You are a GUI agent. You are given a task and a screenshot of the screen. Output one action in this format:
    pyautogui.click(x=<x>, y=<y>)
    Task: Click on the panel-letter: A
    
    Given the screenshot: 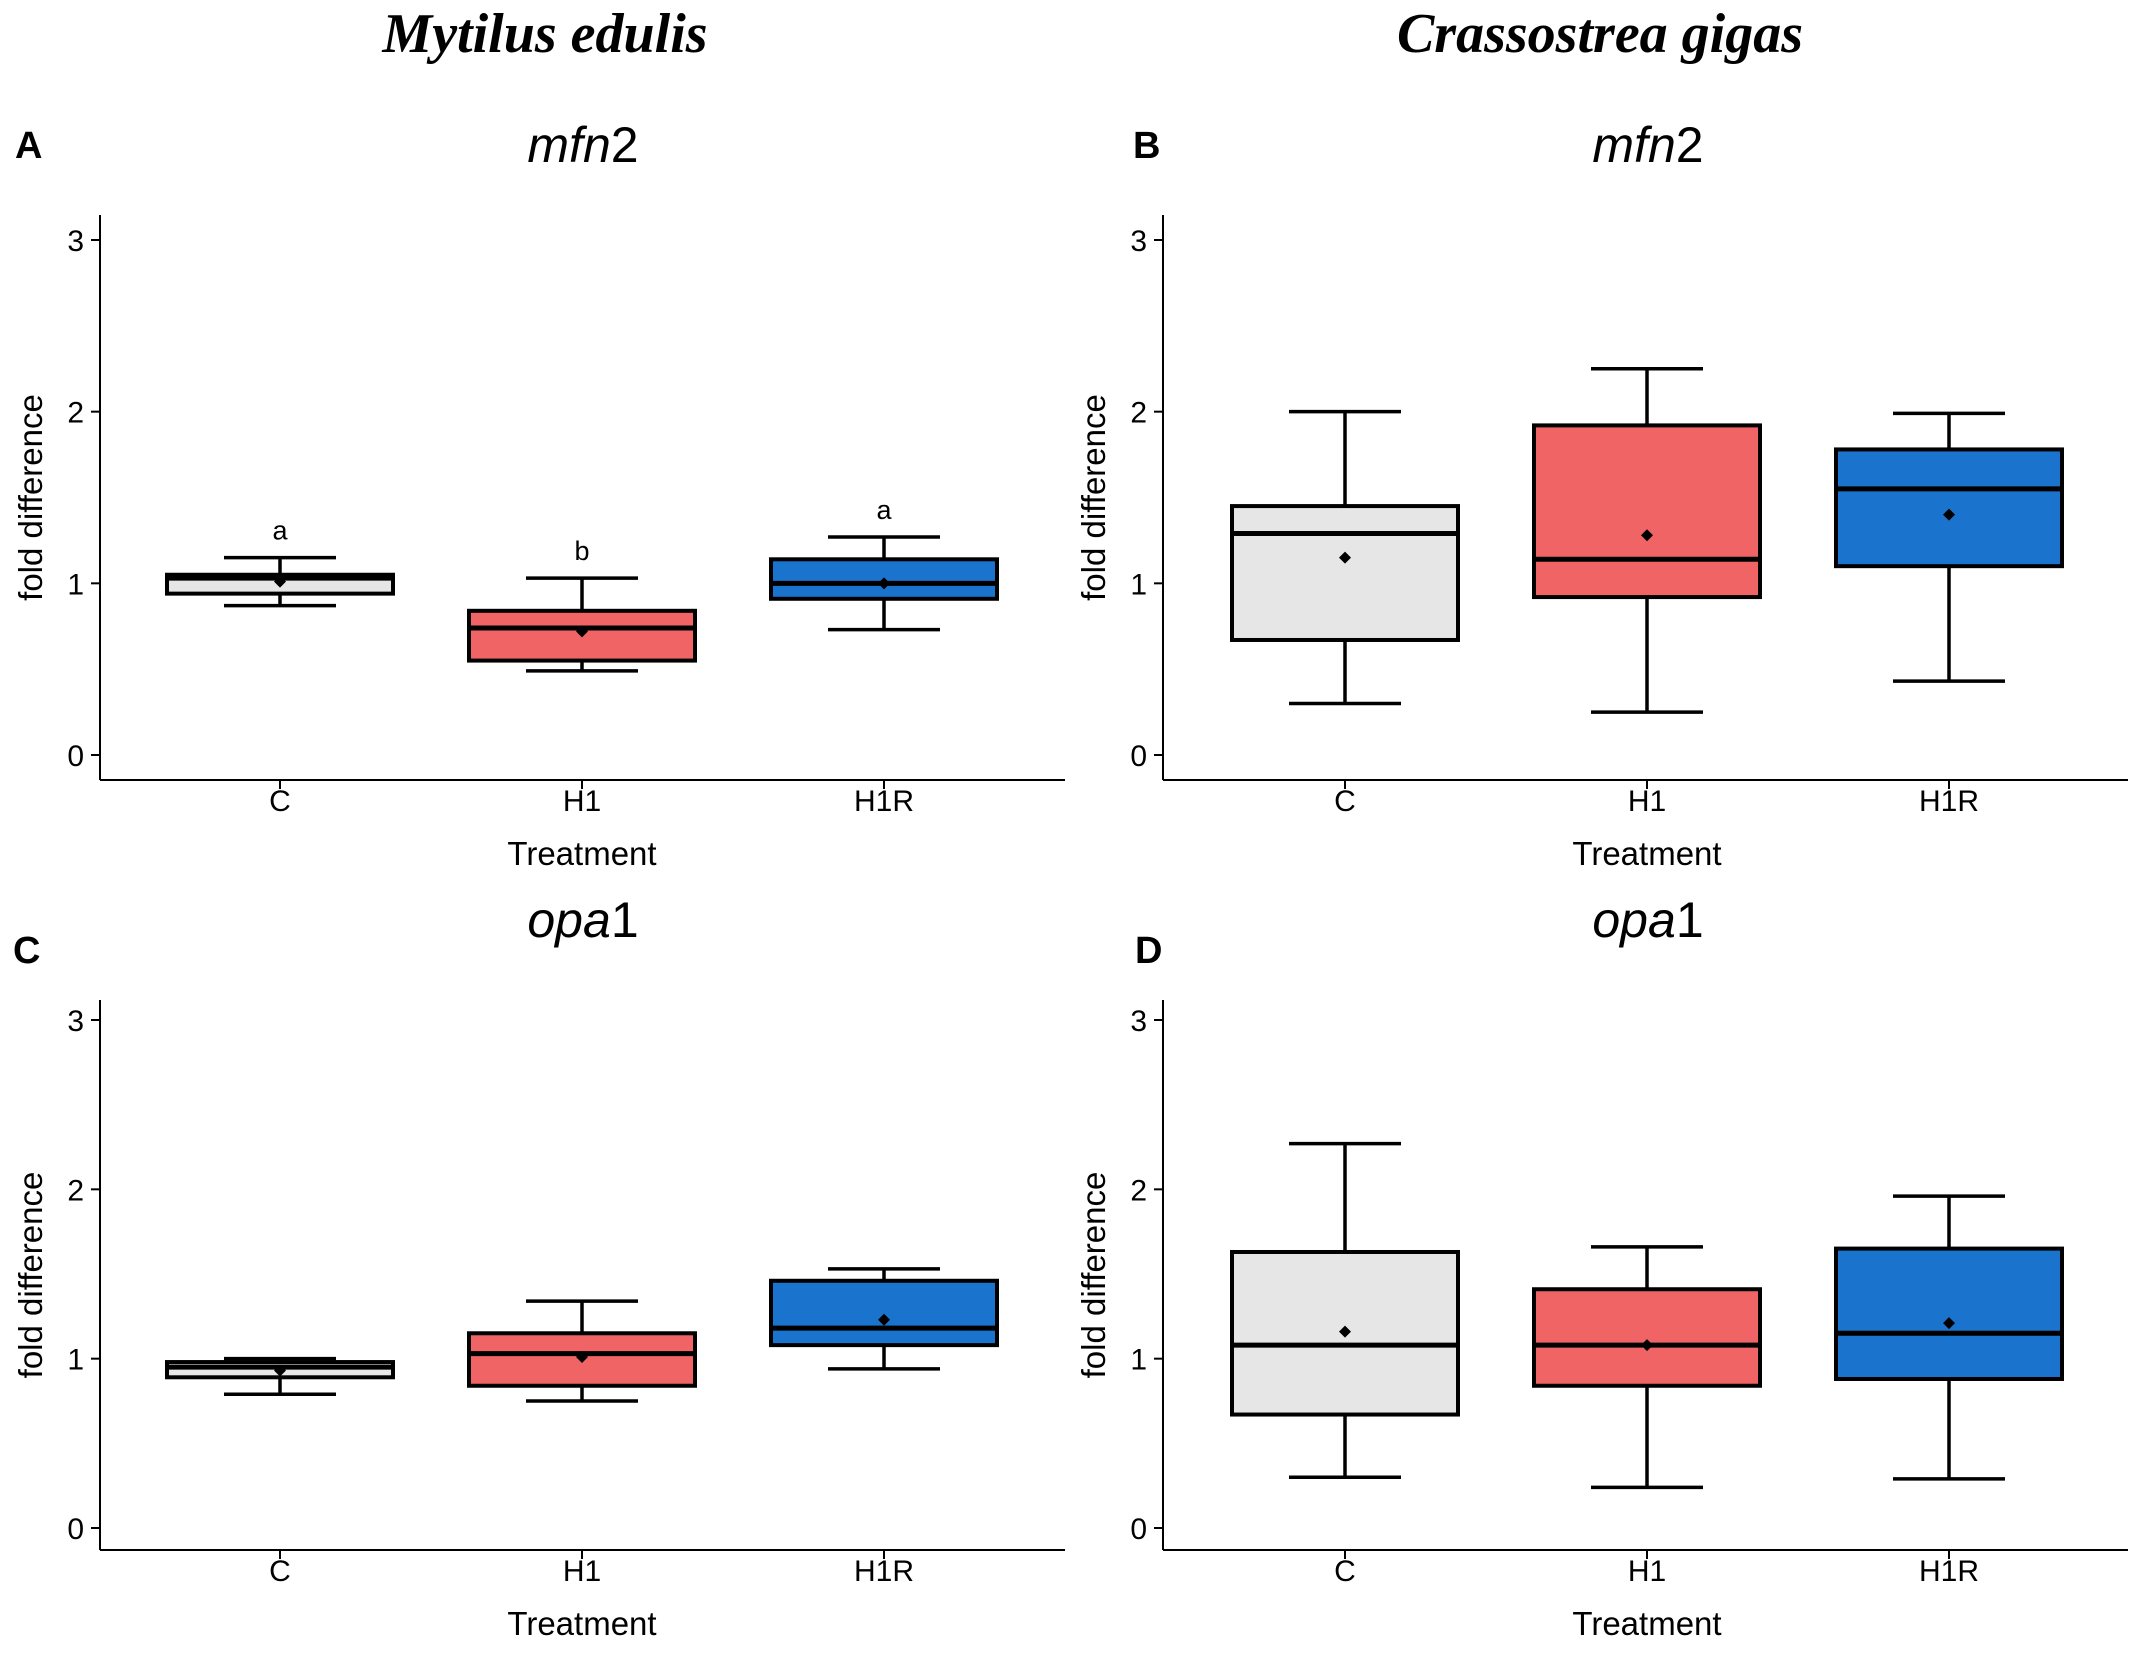 What is the action you would take?
    pyautogui.click(x=28, y=146)
    